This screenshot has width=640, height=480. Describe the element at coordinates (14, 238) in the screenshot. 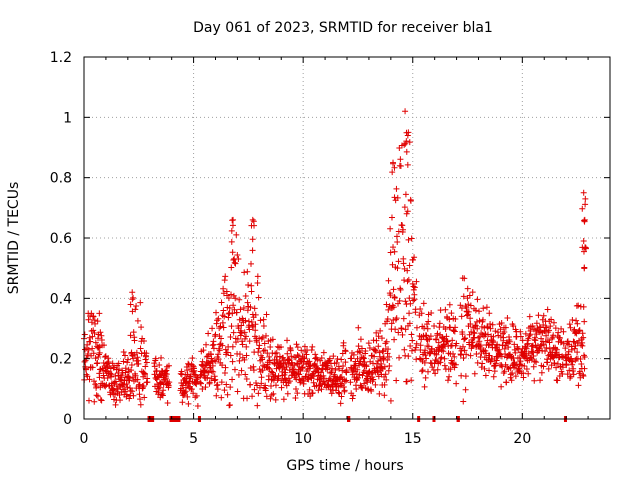

I see `y-axis-label: SRMTID / TECUs` at that location.